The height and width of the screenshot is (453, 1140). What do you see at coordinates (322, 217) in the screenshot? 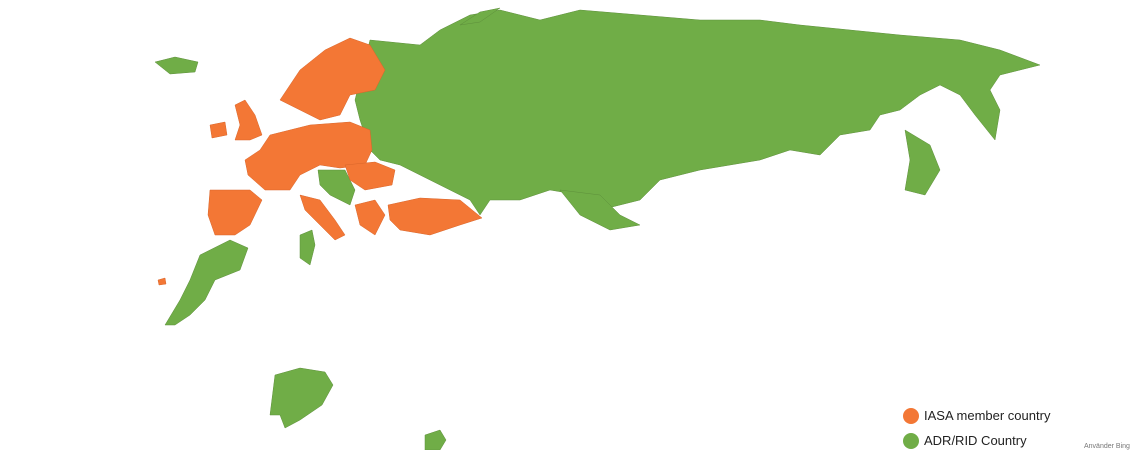
I see `italy` at bounding box center [322, 217].